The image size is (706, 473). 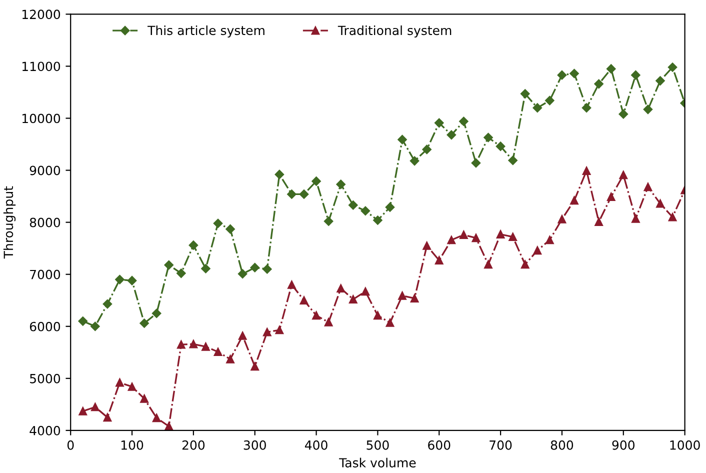 What do you see at coordinates (132, 445) in the screenshot?
I see `x-tick-label: 100` at bounding box center [132, 445].